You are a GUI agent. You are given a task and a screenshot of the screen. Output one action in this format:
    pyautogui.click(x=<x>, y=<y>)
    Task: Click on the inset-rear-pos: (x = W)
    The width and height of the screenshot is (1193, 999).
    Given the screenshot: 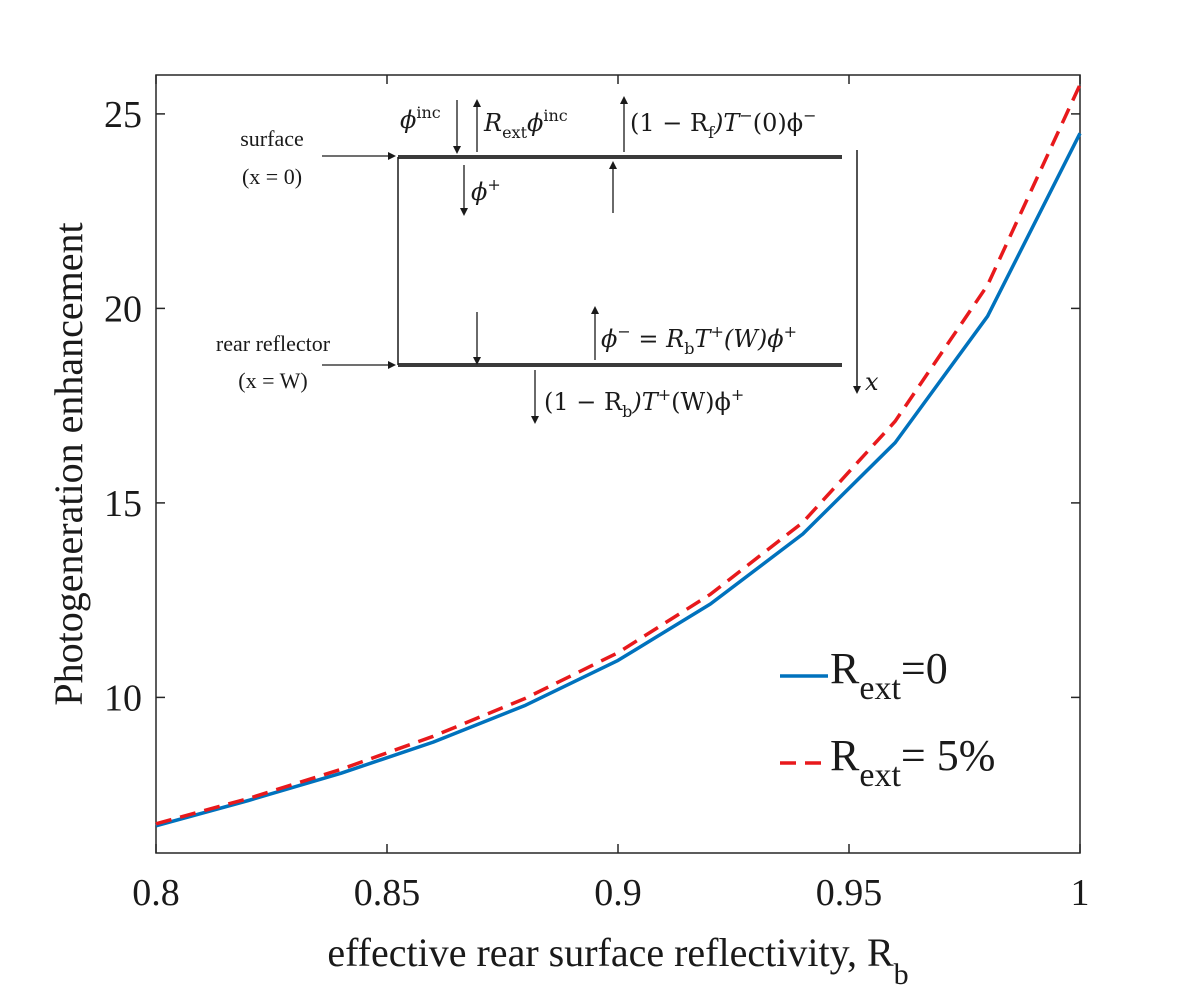 What is the action you would take?
    pyautogui.click(x=272, y=380)
    